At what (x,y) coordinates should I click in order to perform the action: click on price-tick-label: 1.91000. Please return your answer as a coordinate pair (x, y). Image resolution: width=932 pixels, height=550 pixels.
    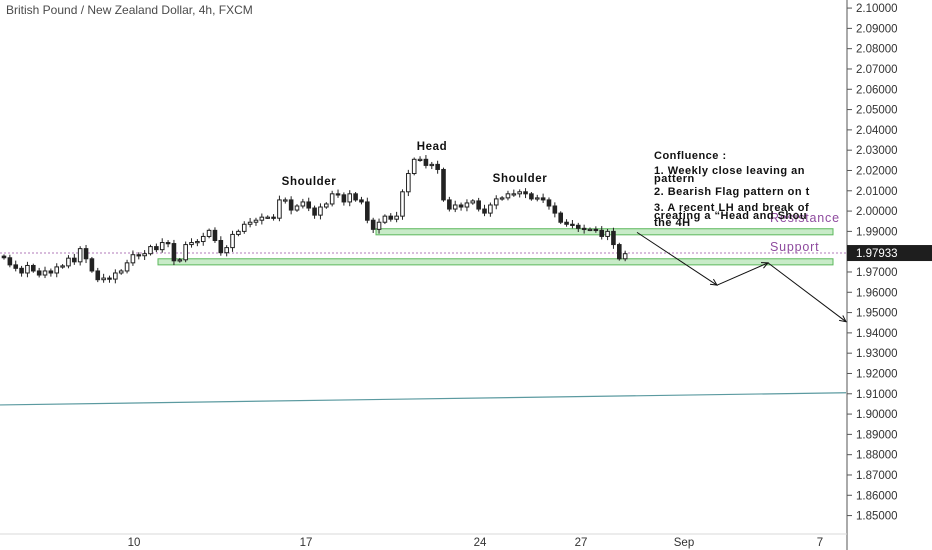
    Looking at the image, I should click on (877, 395).